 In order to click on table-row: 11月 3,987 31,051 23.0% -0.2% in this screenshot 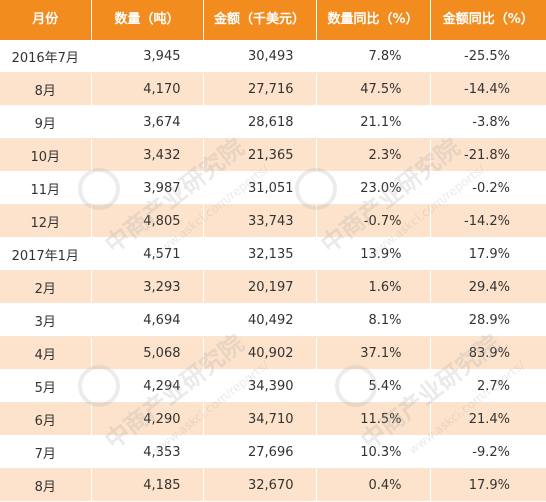, I will do `click(273, 188)`.